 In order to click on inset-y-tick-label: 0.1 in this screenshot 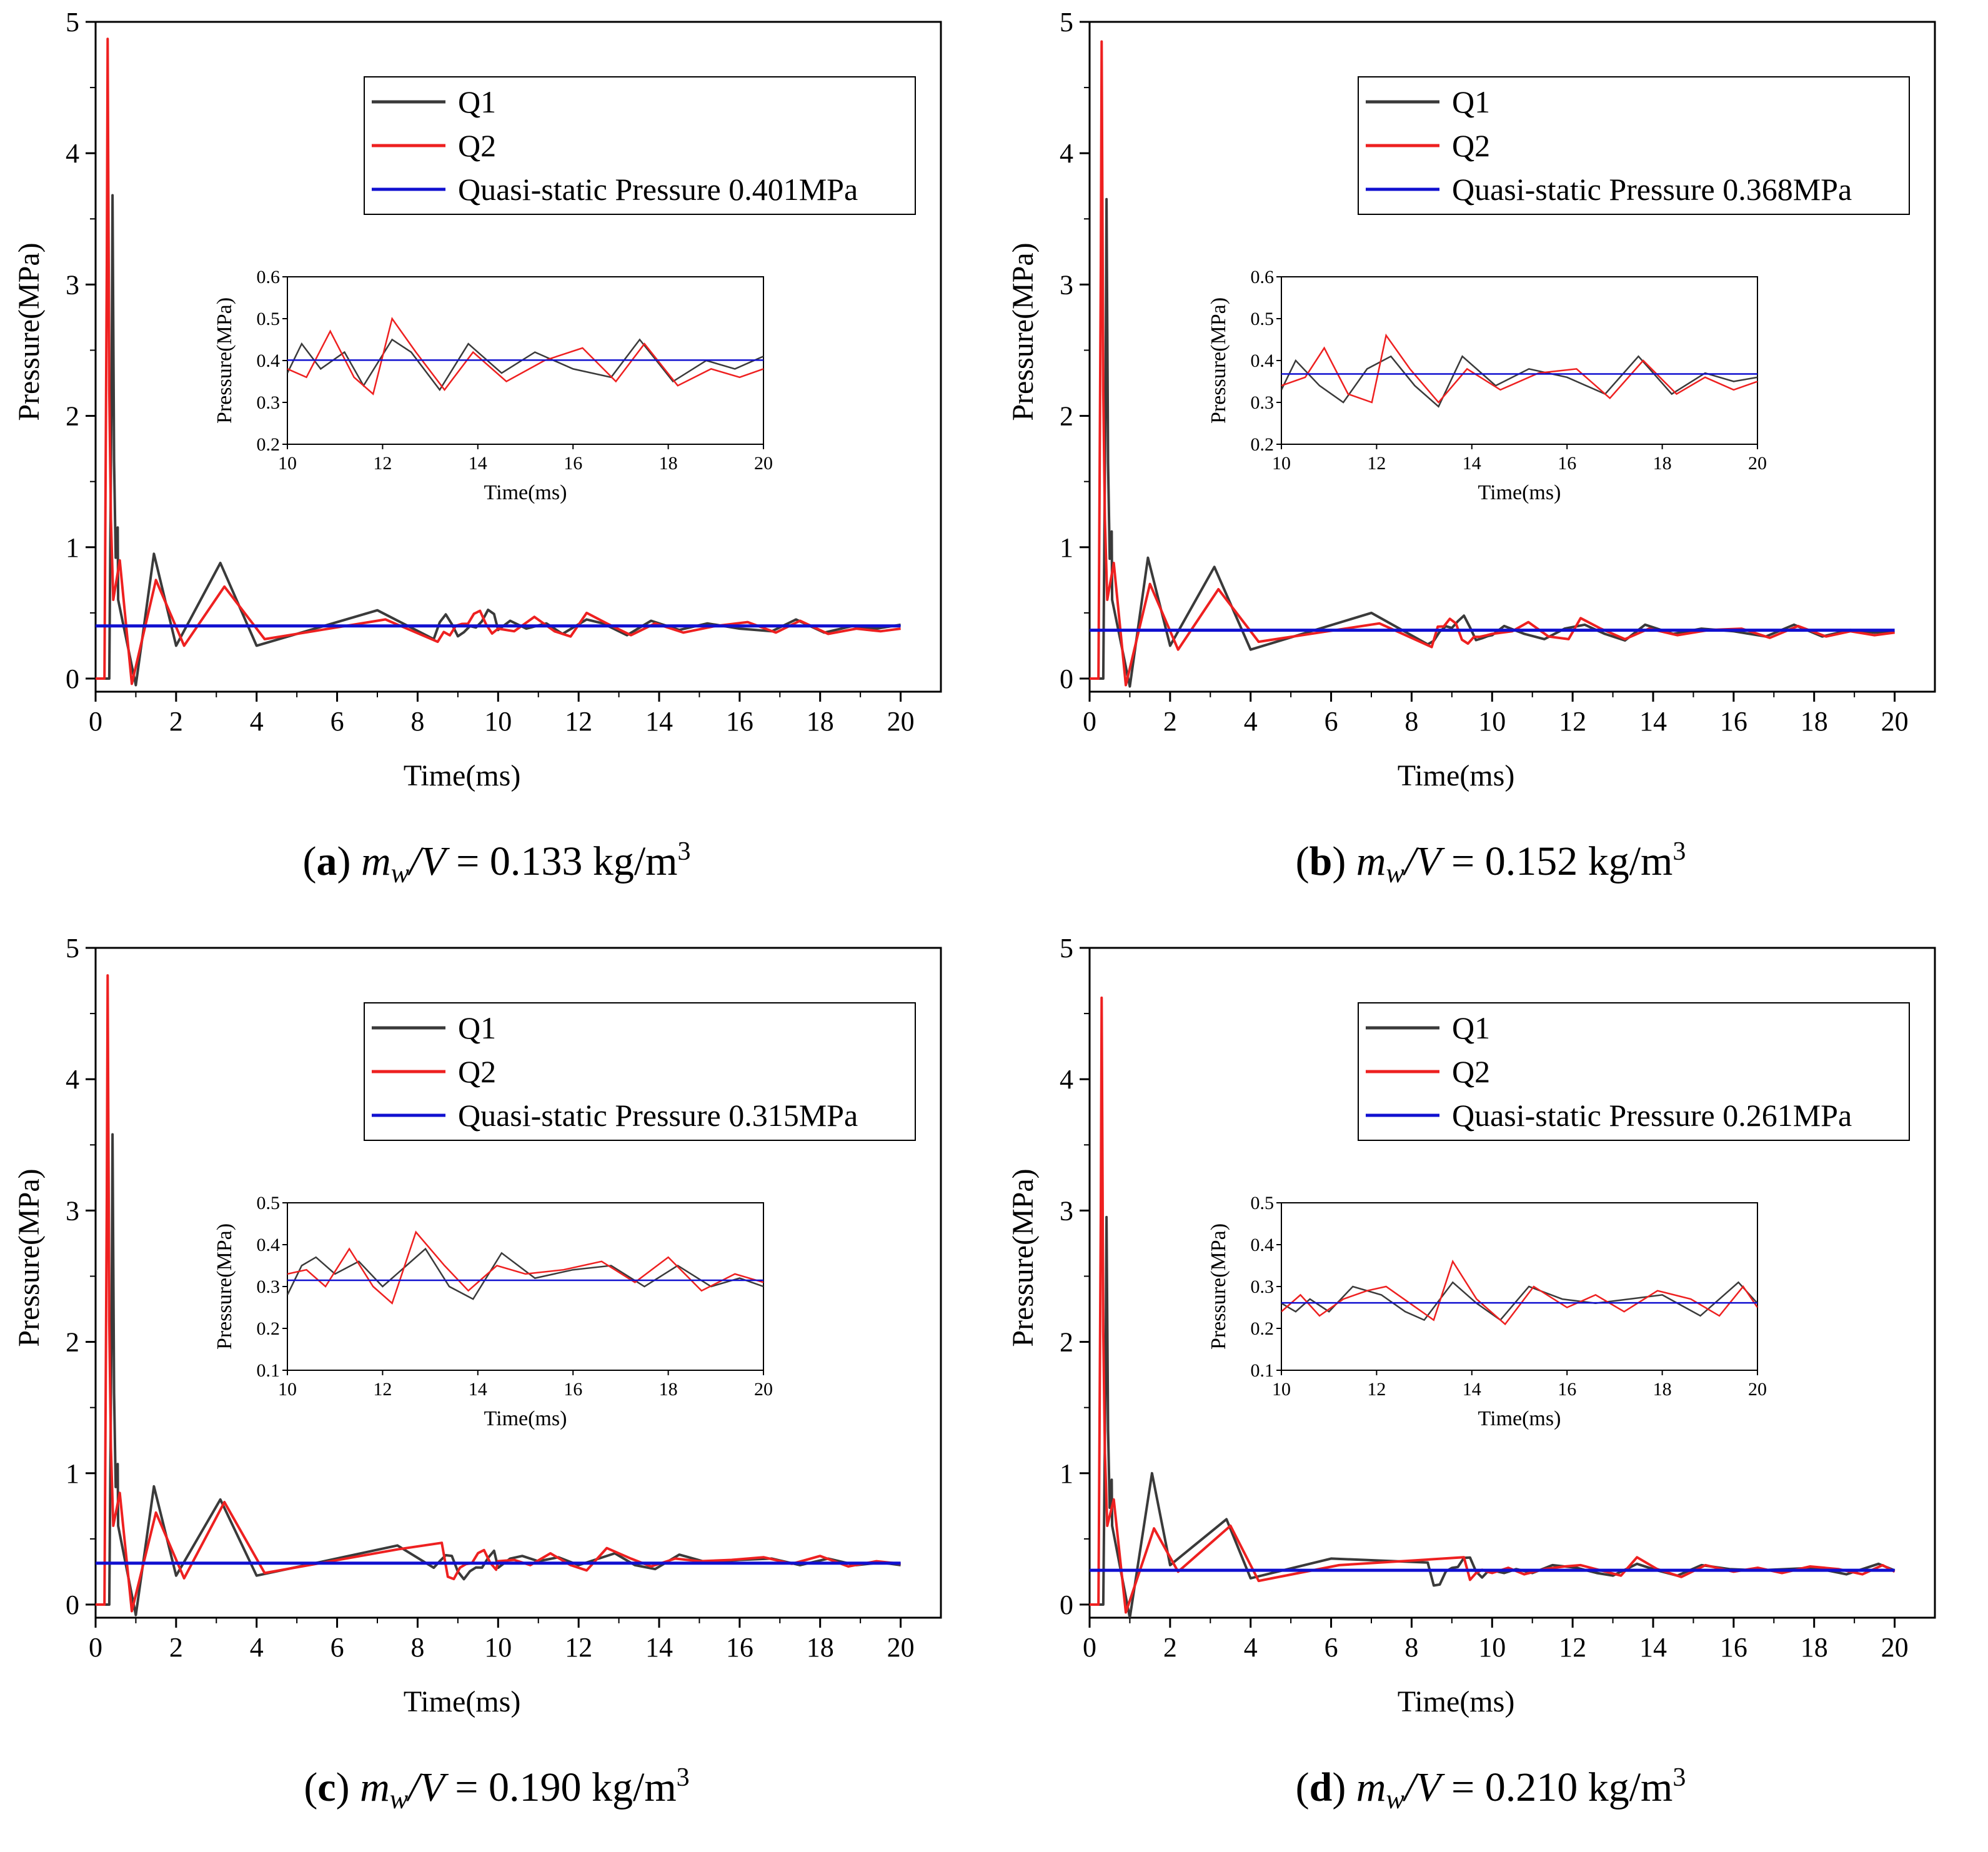, I will do `click(1263, 1370)`.